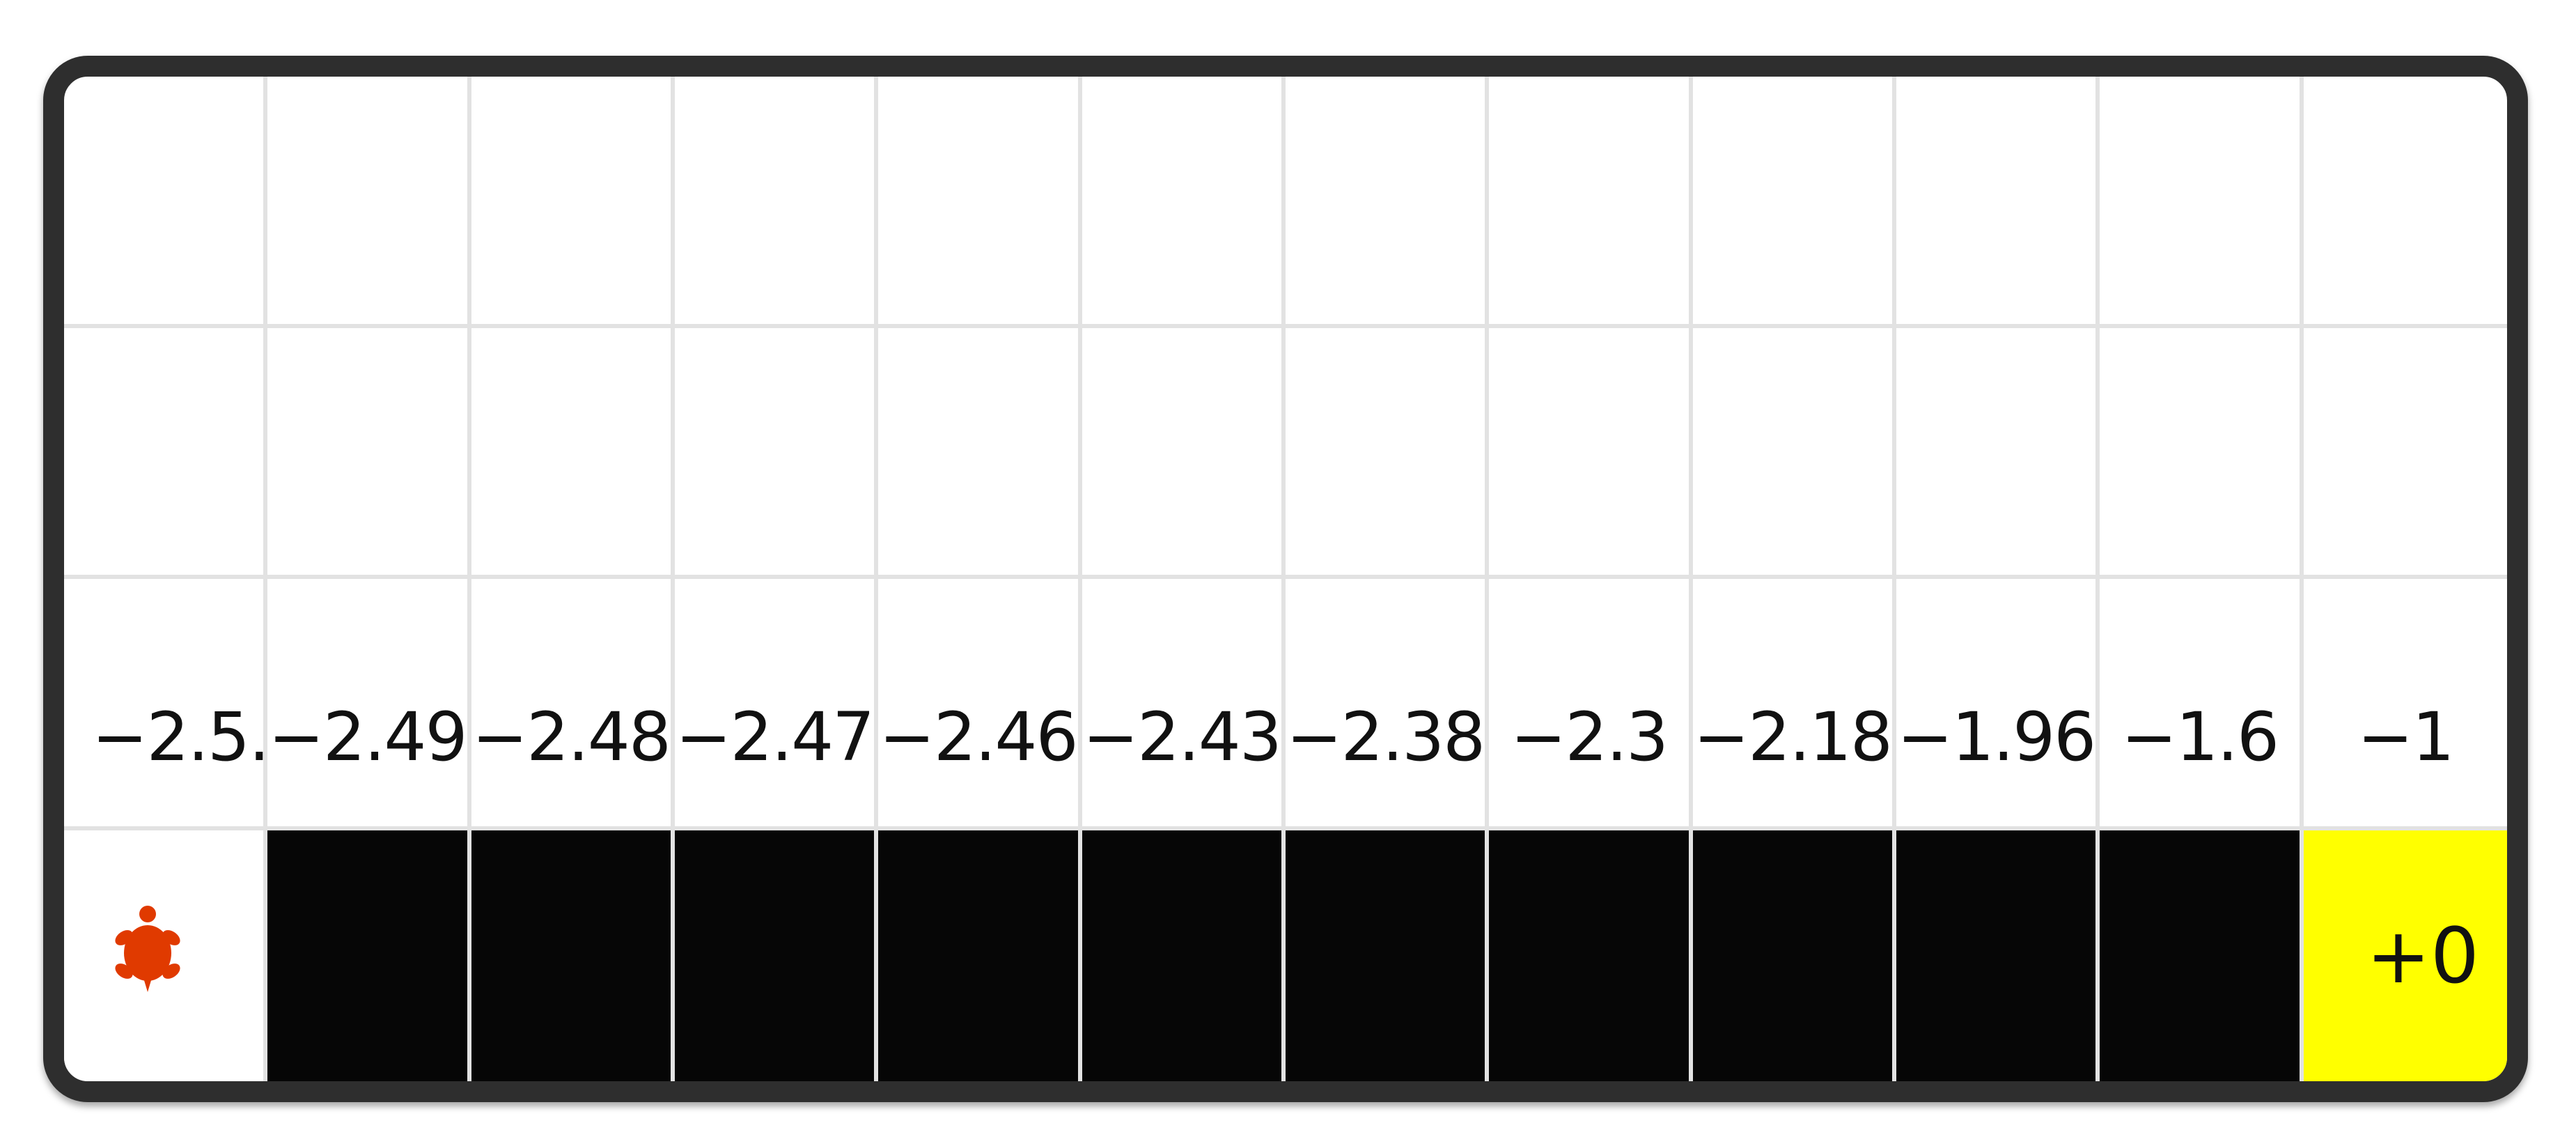  Describe the element at coordinates (147, 949) in the screenshot. I see `turtle-icon` at that location.